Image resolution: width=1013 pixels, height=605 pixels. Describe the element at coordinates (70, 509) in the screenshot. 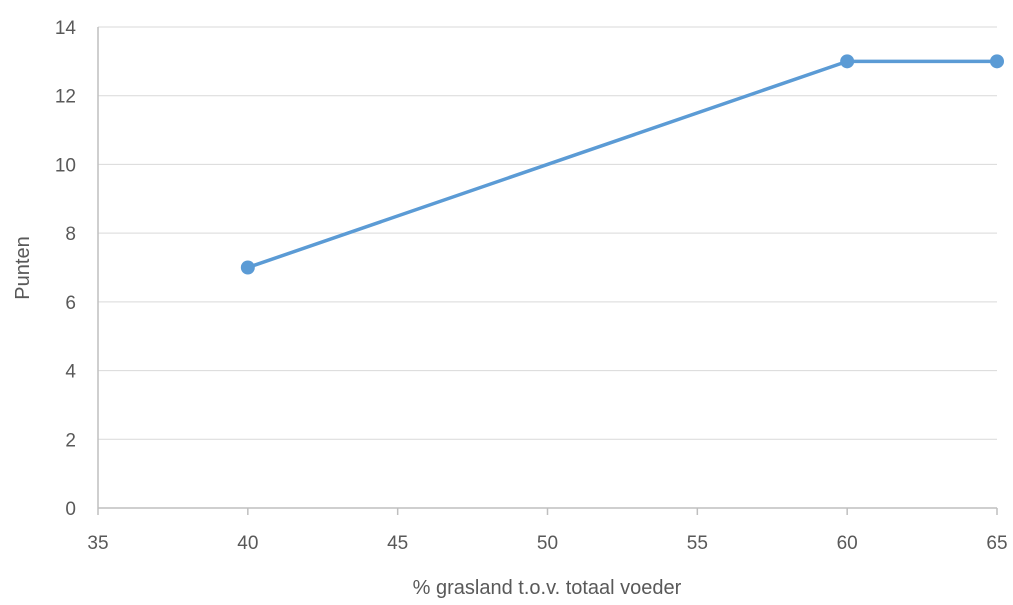

I see `y-tick-label: 0` at that location.